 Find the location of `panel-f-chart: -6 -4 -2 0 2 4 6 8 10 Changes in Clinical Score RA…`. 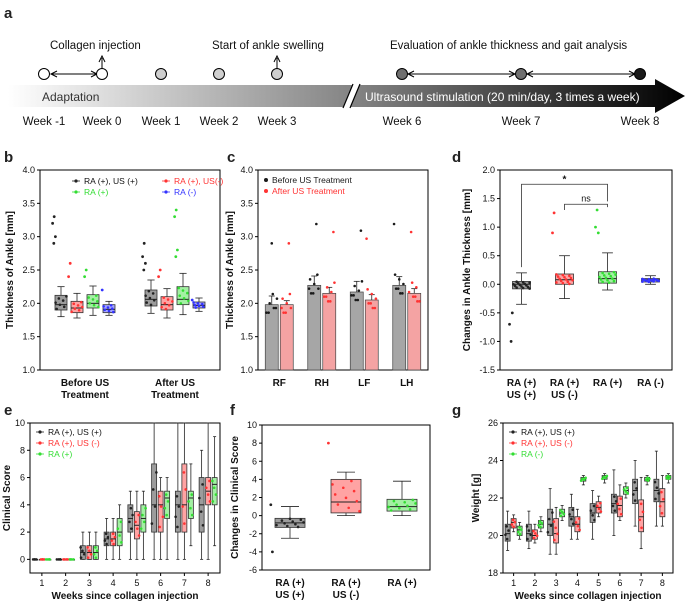

panel-f-chart: -6 -4 -2 0 2 4 6 8 10 Changes in Clinical Score RA… is located at coordinates (330, 510).